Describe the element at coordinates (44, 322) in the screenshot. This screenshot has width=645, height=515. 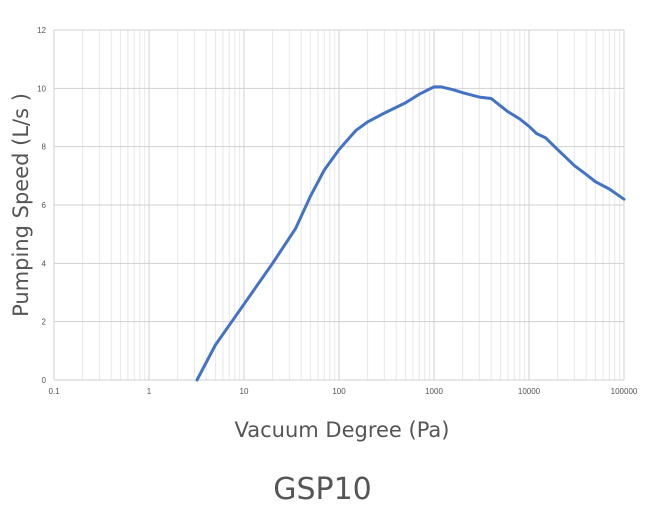
I see `y-tick-label: 2` at that location.